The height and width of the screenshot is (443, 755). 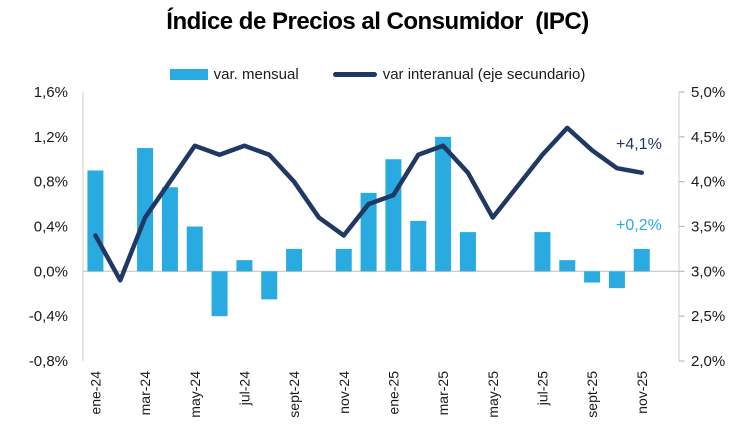 What do you see at coordinates (639, 144) in the screenshot?
I see `annotation-interannual-last-value: +4,1%` at bounding box center [639, 144].